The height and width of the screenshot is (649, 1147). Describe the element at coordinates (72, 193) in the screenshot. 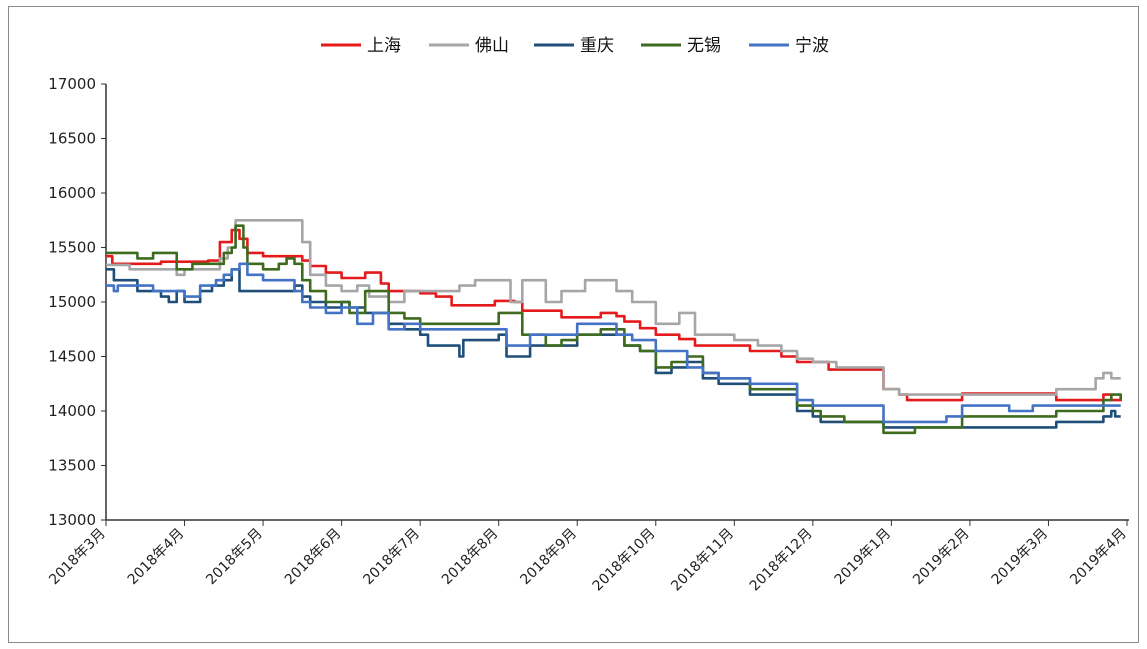

I see `y-tick-label: 16000` at that location.